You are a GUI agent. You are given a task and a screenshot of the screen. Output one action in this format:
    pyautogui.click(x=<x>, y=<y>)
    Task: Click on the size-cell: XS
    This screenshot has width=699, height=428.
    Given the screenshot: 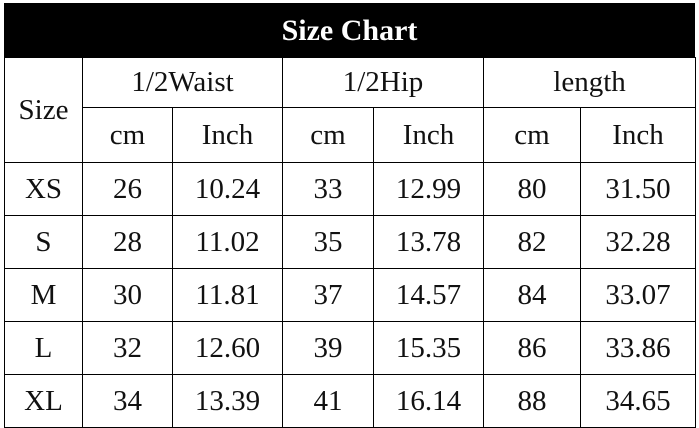 What is the action you would take?
    pyautogui.click(x=43, y=189)
    